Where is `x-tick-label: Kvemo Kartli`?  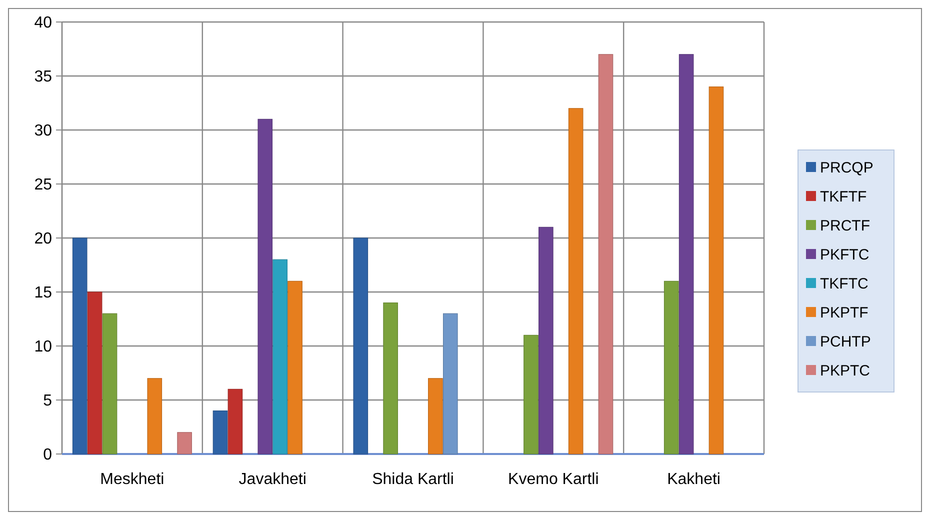 x-tick-label: Kvemo Kartli is located at coordinates (553, 479).